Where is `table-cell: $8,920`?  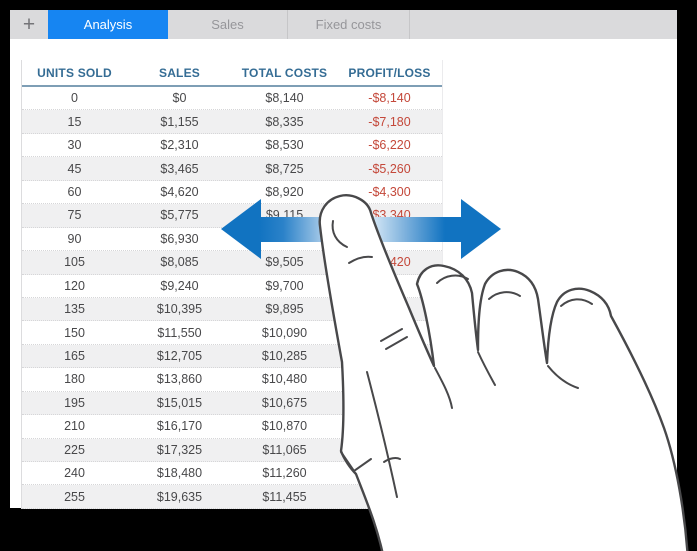
table-cell: $8,920 is located at coordinates (284, 191).